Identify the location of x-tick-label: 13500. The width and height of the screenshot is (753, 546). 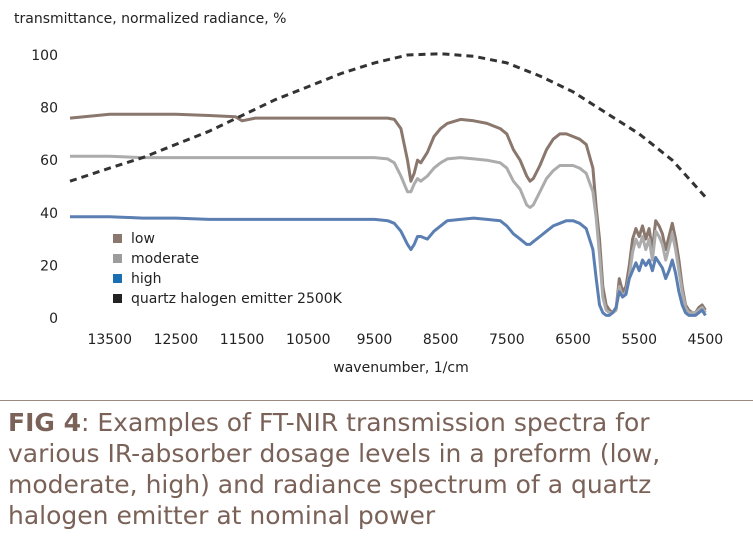
(109, 340).